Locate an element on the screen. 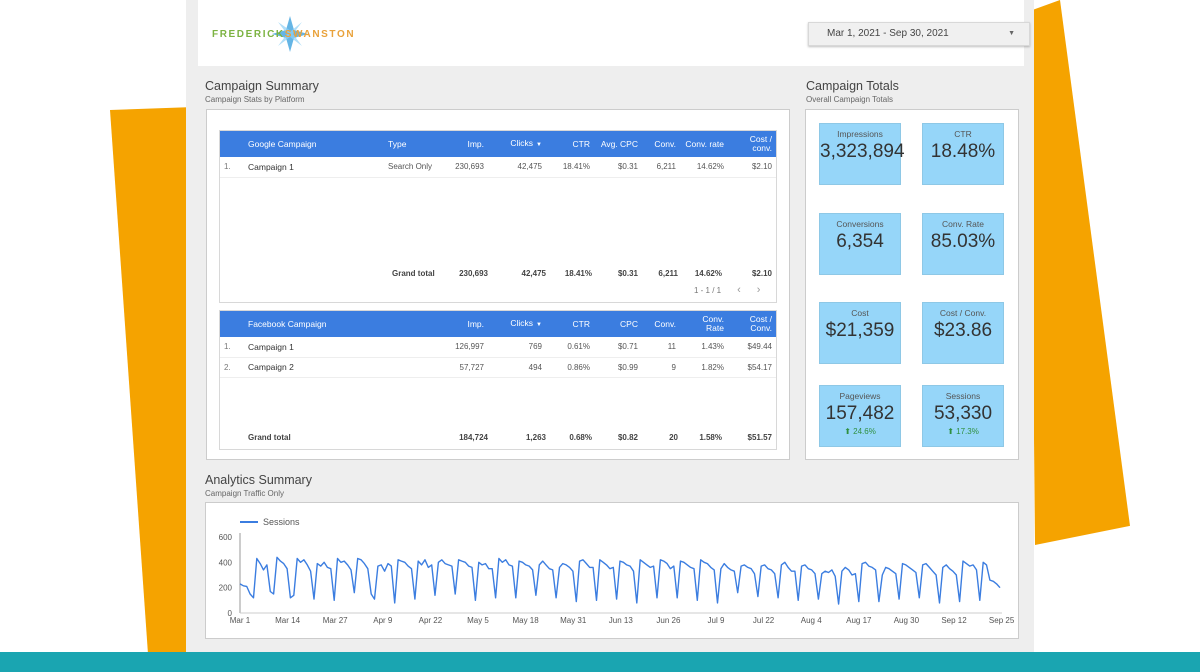 Image resolution: width=1200 pixels, height=672 pixels. chevron-right-icon: › is located at coordinates (758, 290).